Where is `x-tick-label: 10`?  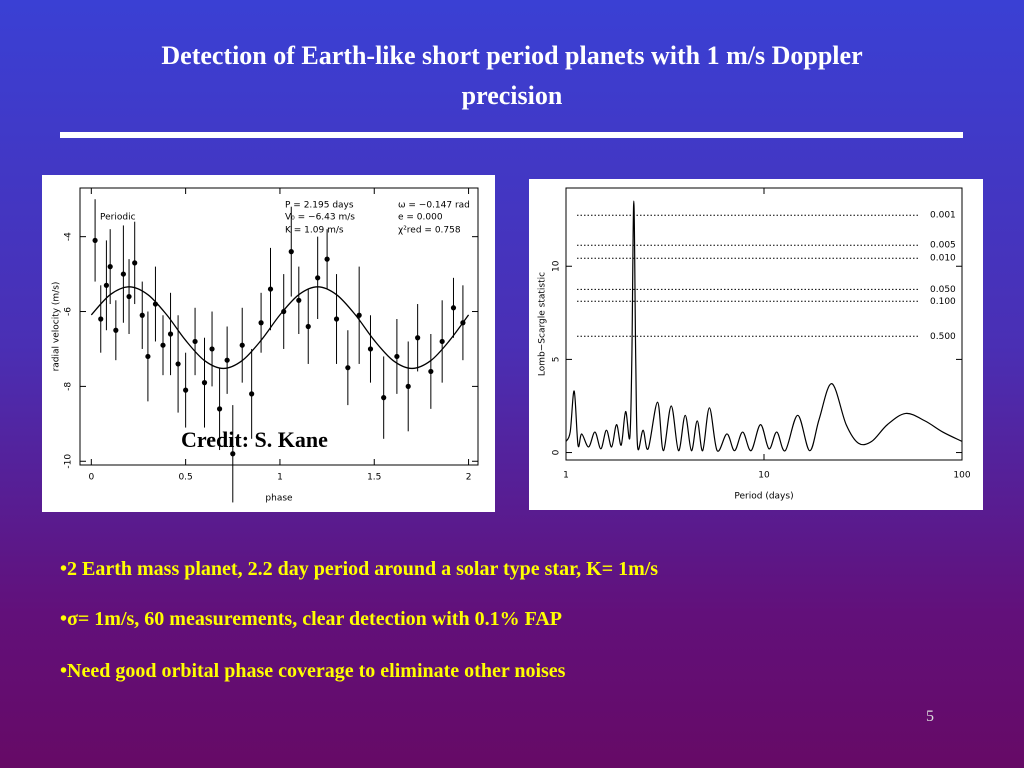
x-tick-label: 10 is located at coordinates (764, 476).